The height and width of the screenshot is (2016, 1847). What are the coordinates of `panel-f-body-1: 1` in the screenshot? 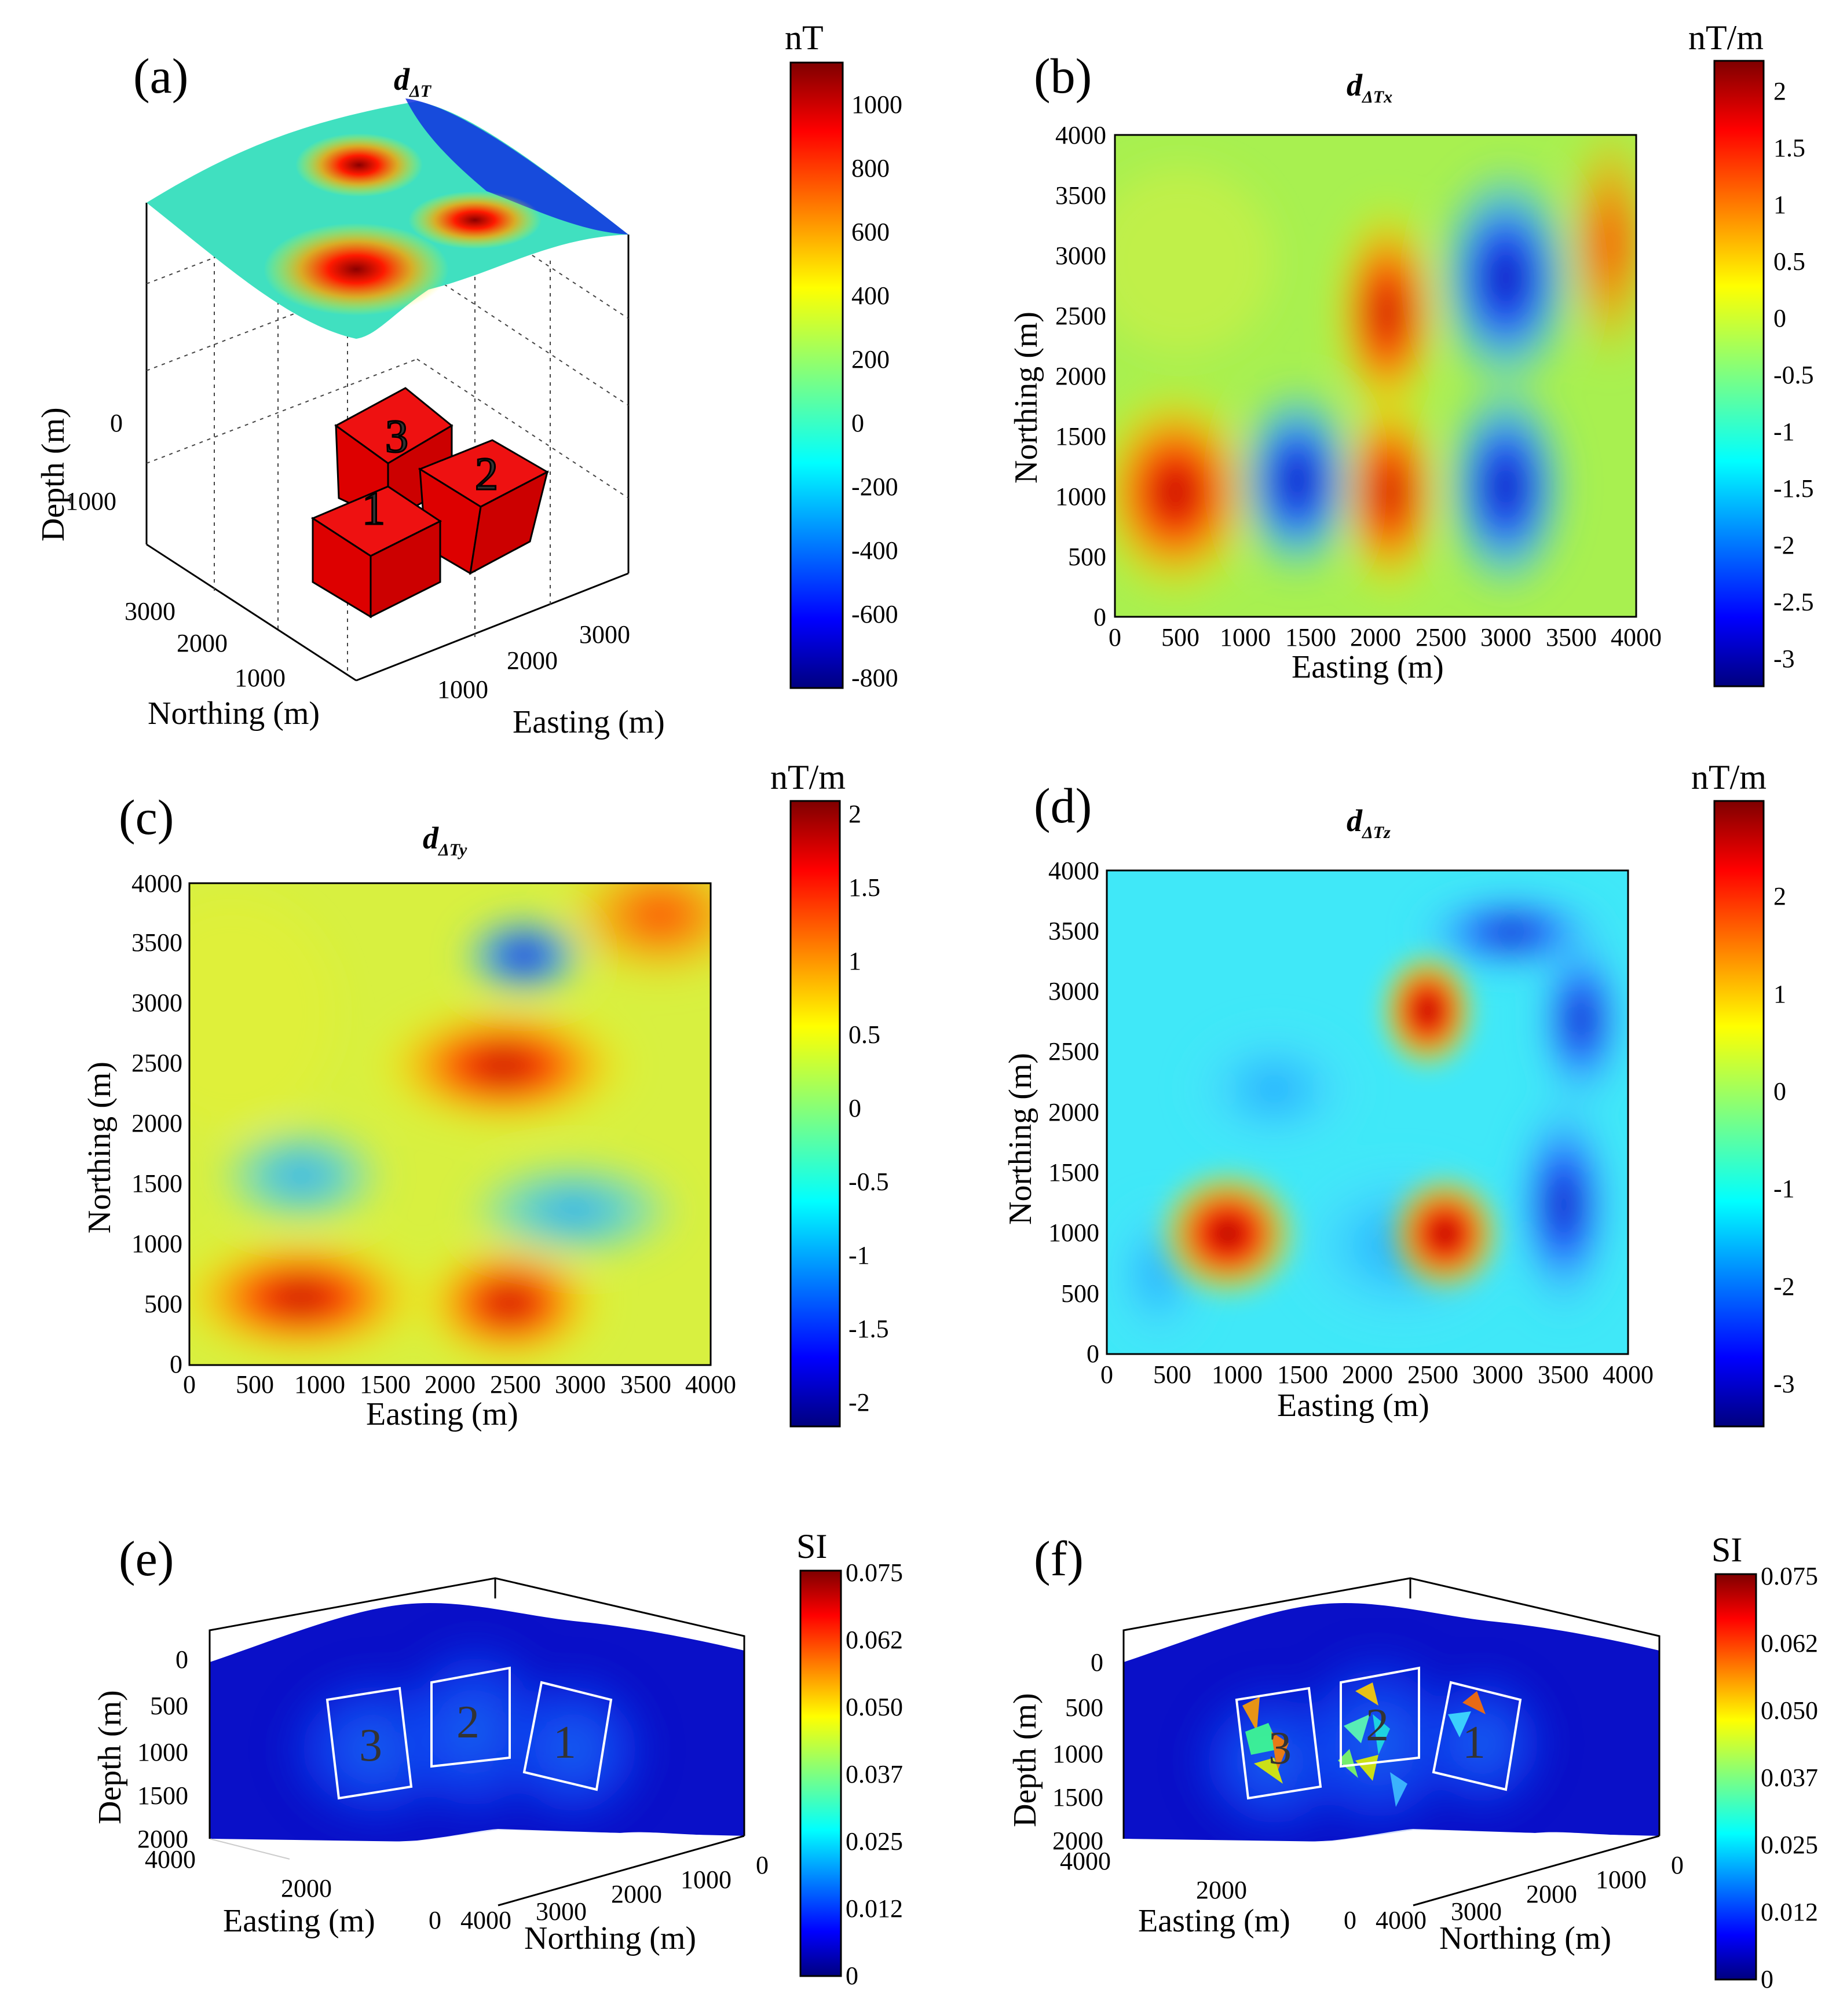 It's located at (1474, 1742).